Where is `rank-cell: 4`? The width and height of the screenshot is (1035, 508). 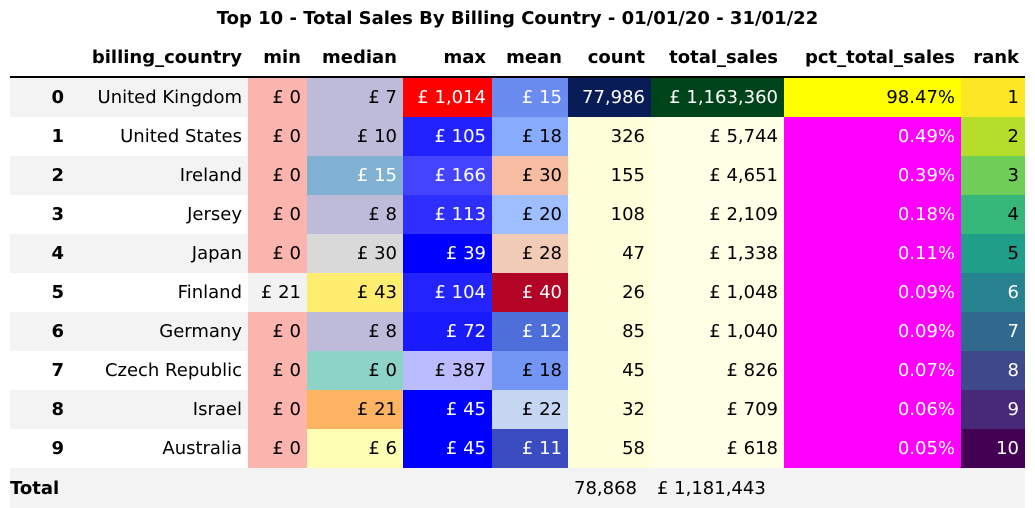
rank-cell: 4 is located at coordinates (993, 214).